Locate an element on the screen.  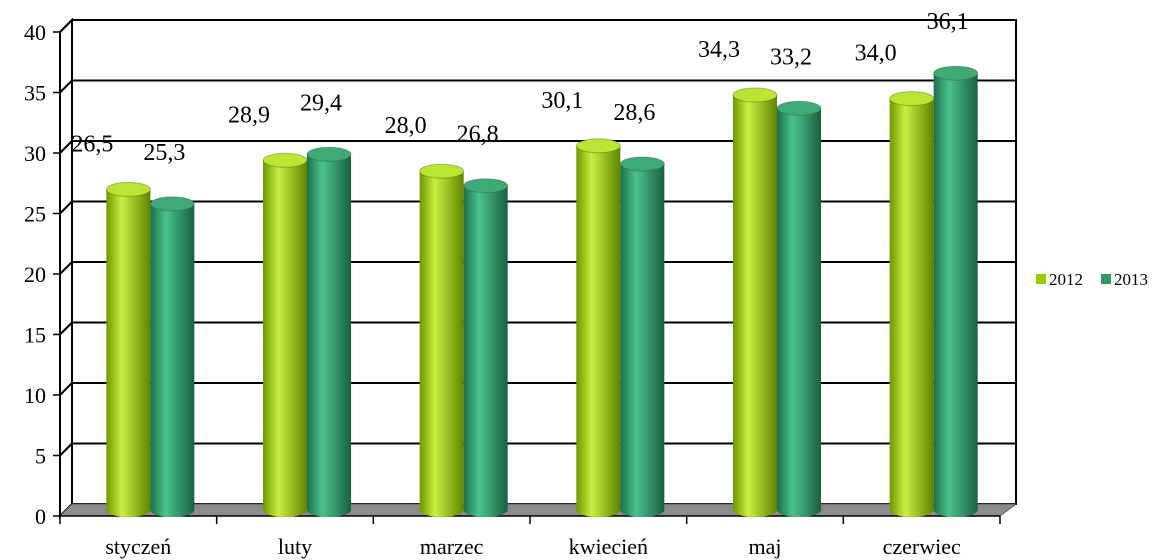
y-tick-label: 20 is located at coordinates (35, 274).